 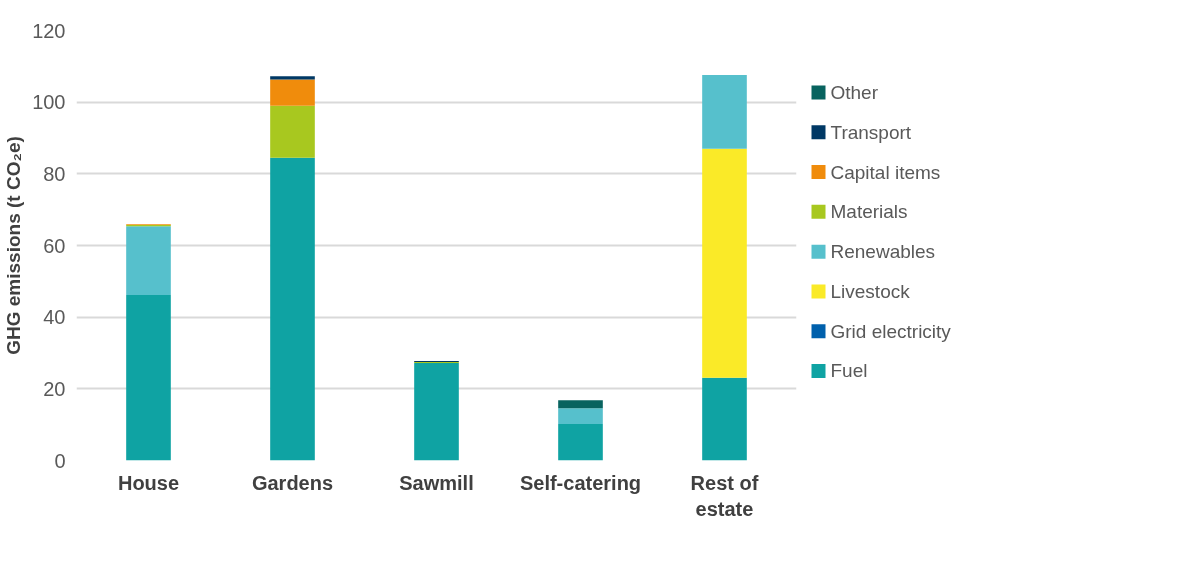 What do you see at coordinates (54, 388) in the screenshot?
I see `y-tick-label: 20` at bounding box center [54, 388].